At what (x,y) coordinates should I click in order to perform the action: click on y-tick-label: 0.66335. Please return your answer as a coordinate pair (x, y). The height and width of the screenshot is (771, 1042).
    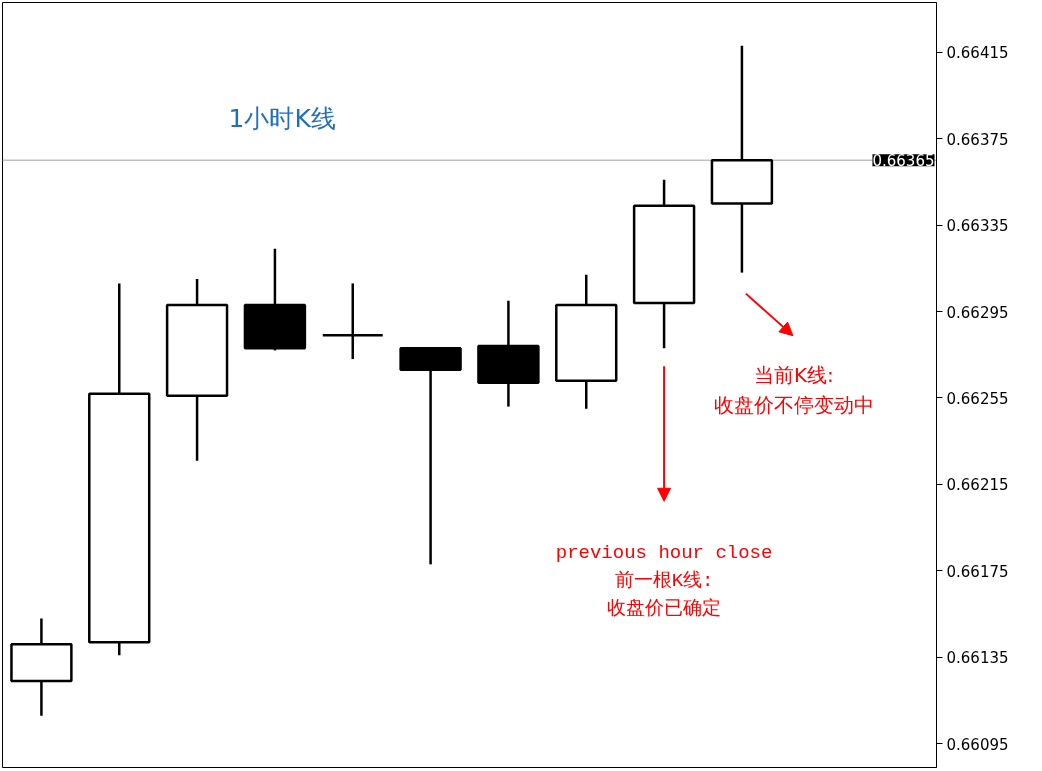
    Looking at the image, I should click on (977, 226).